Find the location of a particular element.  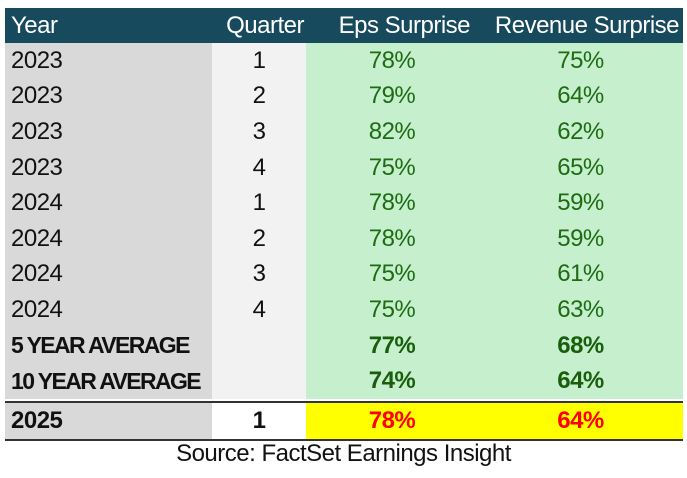

revenue-surprise-cell: 62% is located at coordinates (580, 132).